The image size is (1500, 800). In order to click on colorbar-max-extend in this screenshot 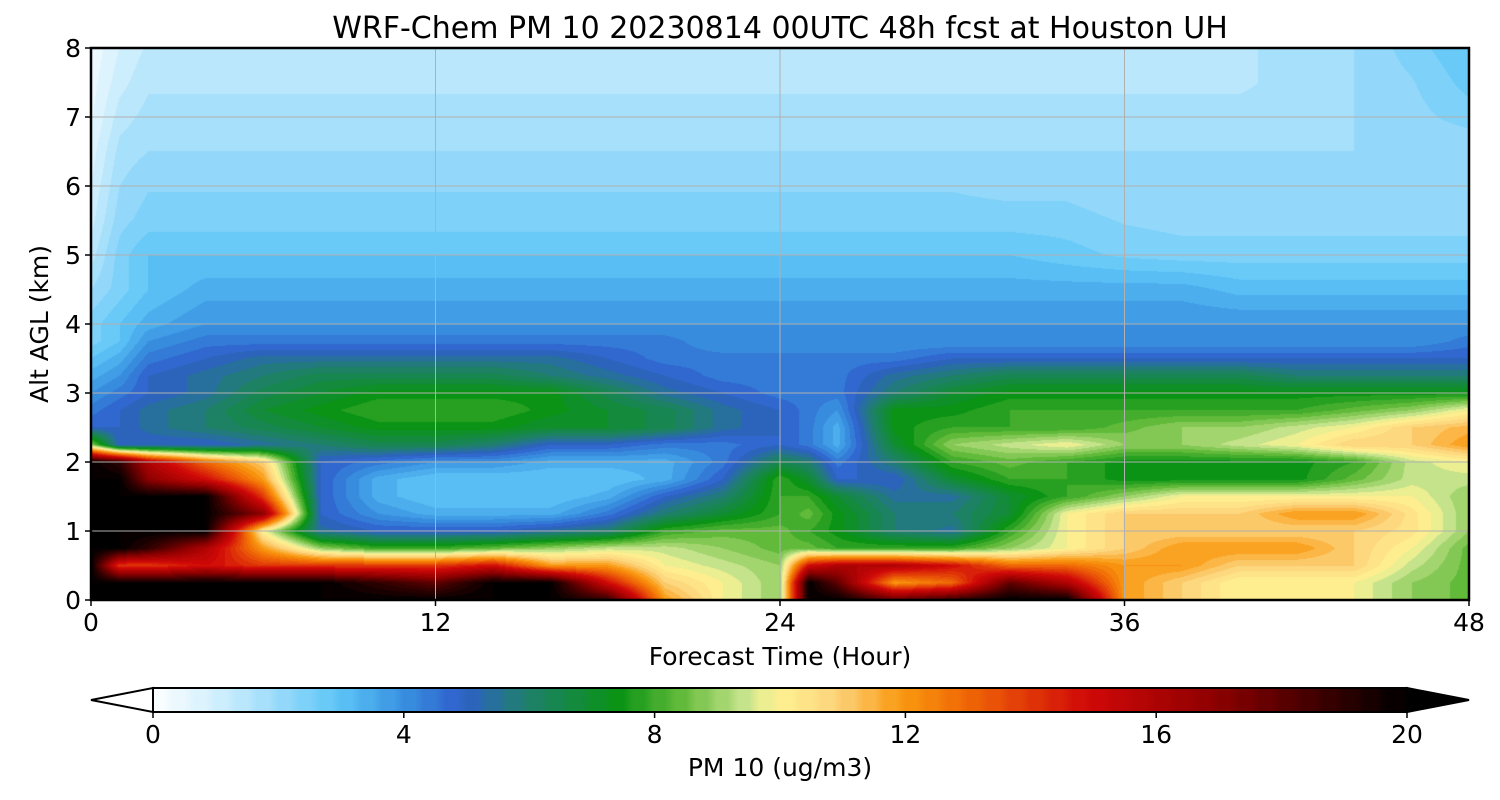, I will do `click(1438, 700)`.